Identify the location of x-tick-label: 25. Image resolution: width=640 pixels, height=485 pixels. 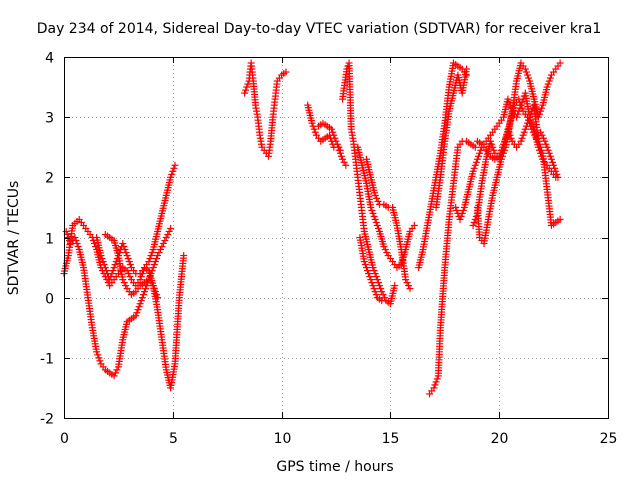
(609, 439).